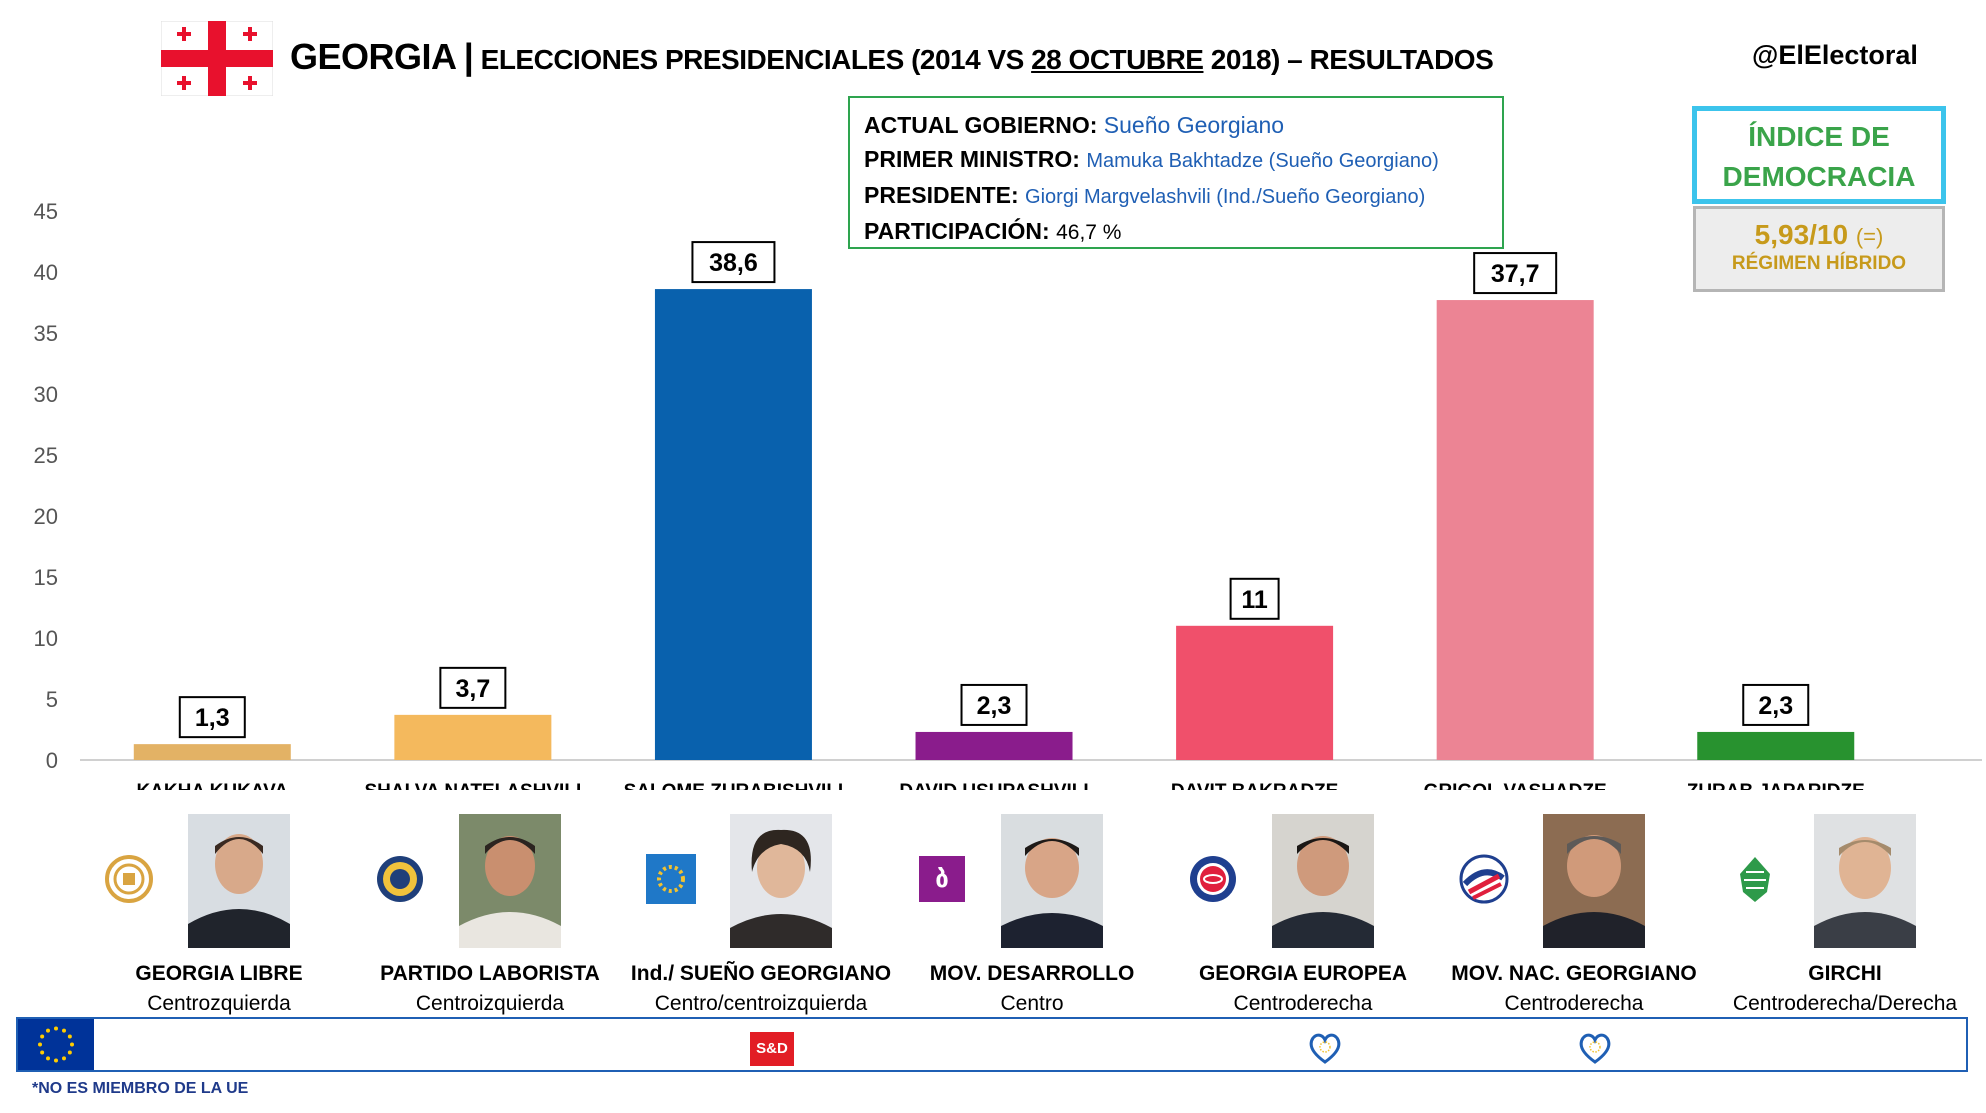 This screenshot has height=1113, width=1986. Describe the element at coordinates (1245, 59) in the screenshot. I see `title-paren-close: 2018)` at that location.